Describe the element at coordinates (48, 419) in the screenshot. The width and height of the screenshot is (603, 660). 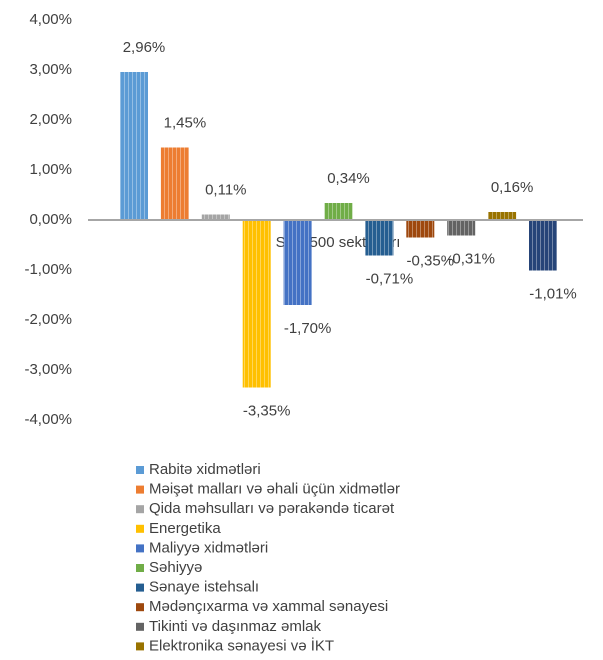
I see `y-tick-label: -4,00%` at that location.